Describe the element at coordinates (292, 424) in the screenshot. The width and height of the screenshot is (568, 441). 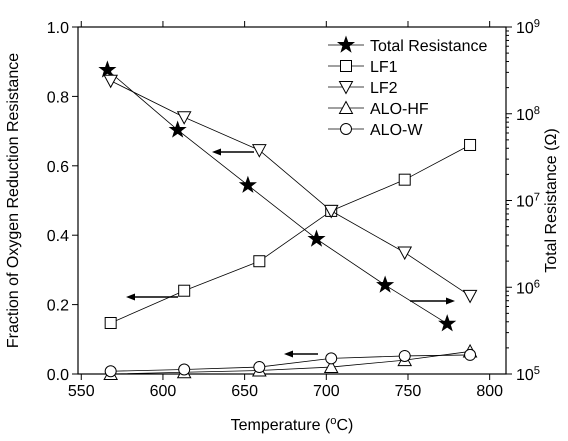
I see `x-axis-title: Temperature ($^{o}$C)` at that location.